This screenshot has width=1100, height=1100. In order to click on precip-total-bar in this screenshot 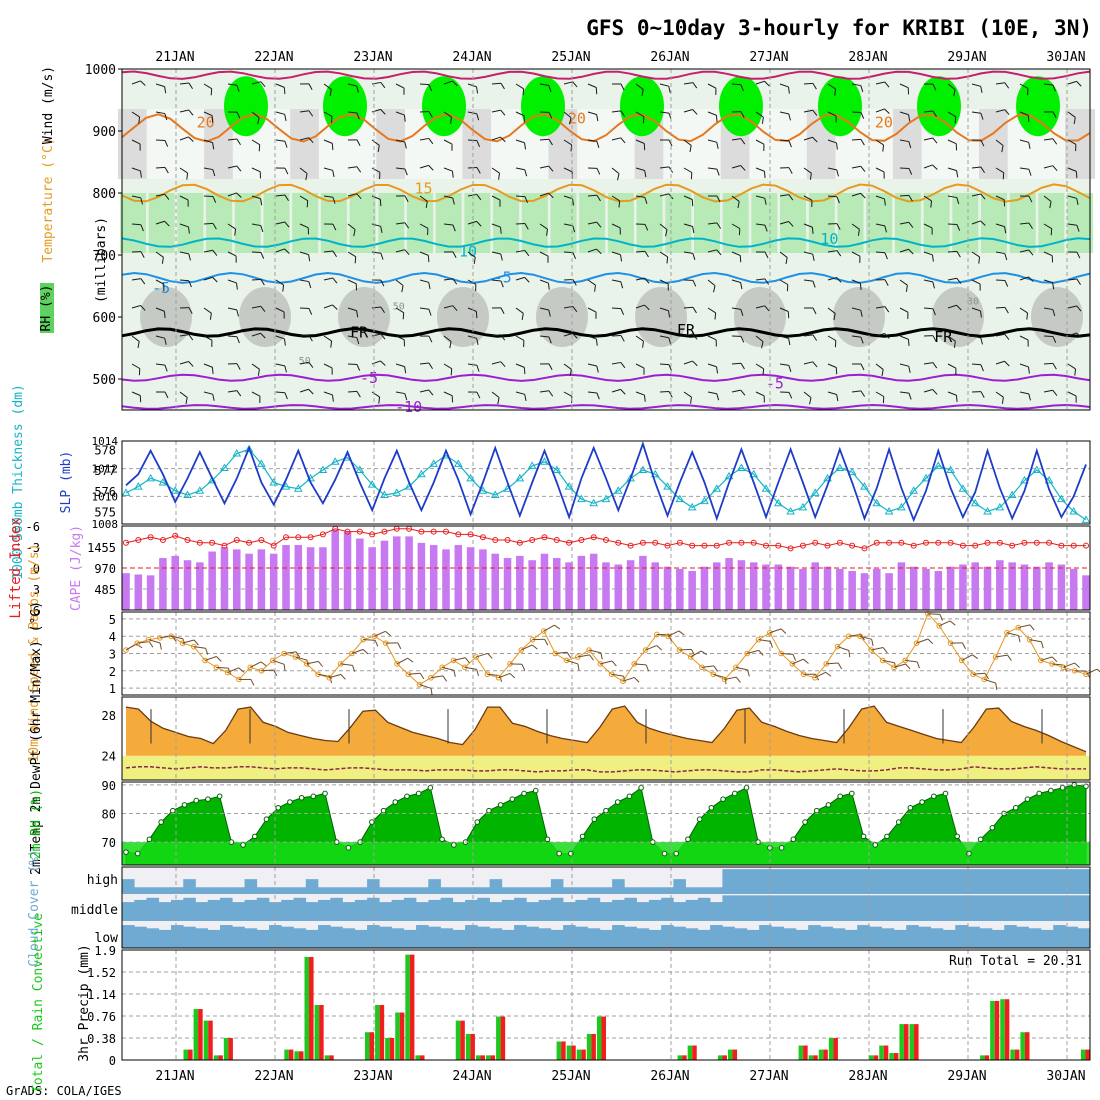, I will do `click(589, 1046)`.